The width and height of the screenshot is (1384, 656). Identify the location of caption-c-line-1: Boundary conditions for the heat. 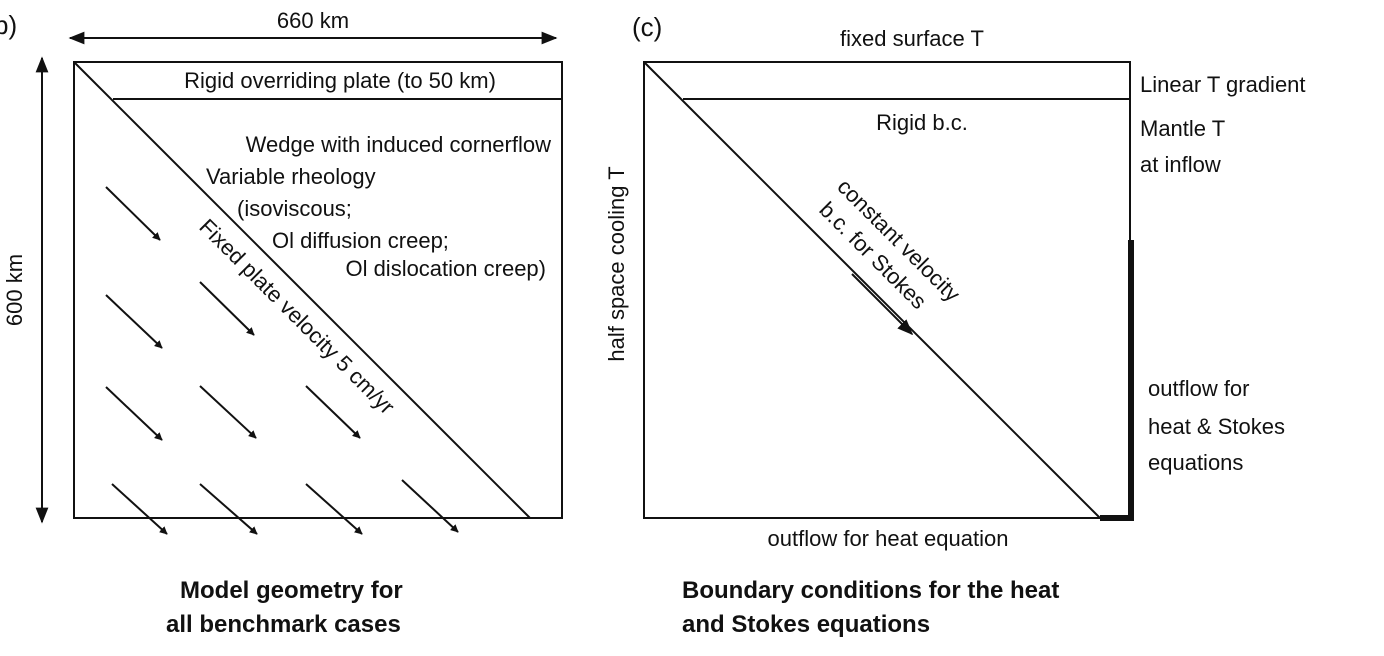
(870, 590).